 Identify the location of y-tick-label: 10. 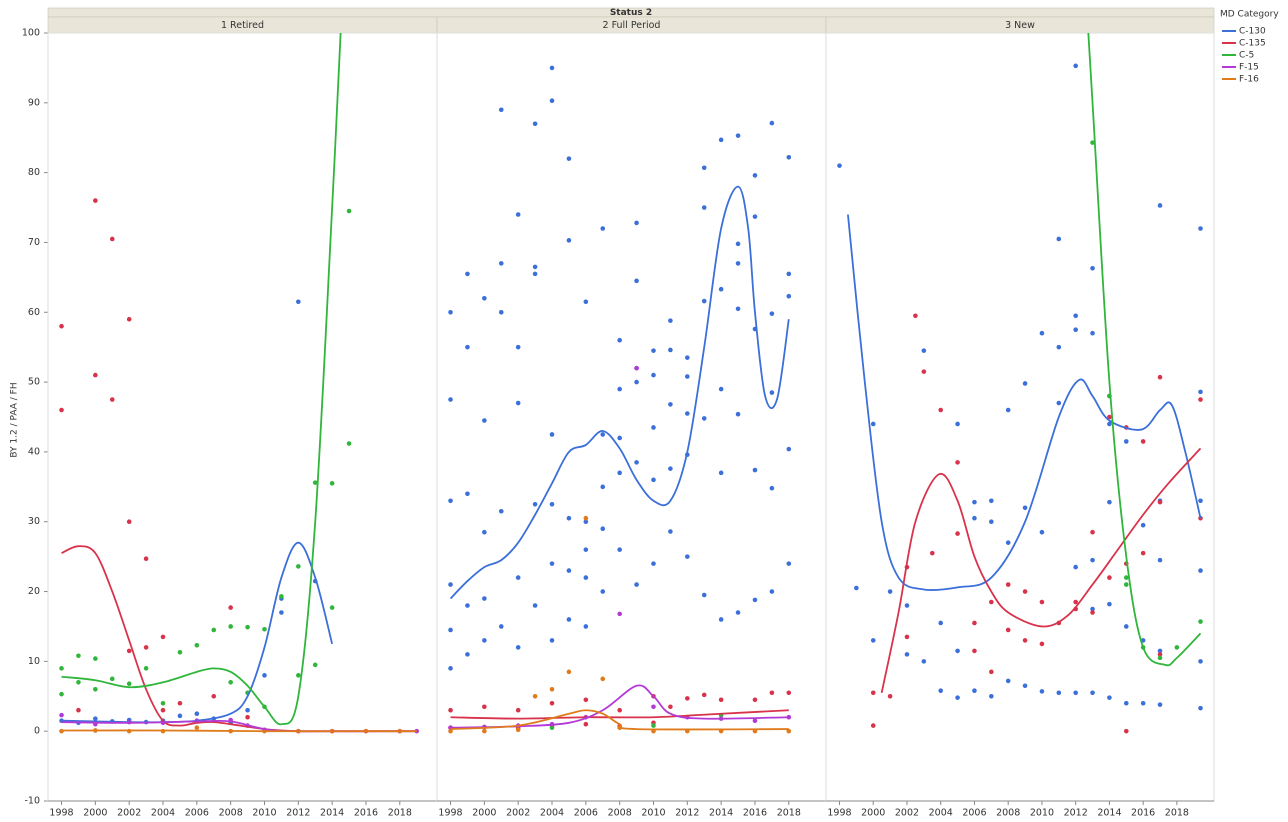
(34, 661).